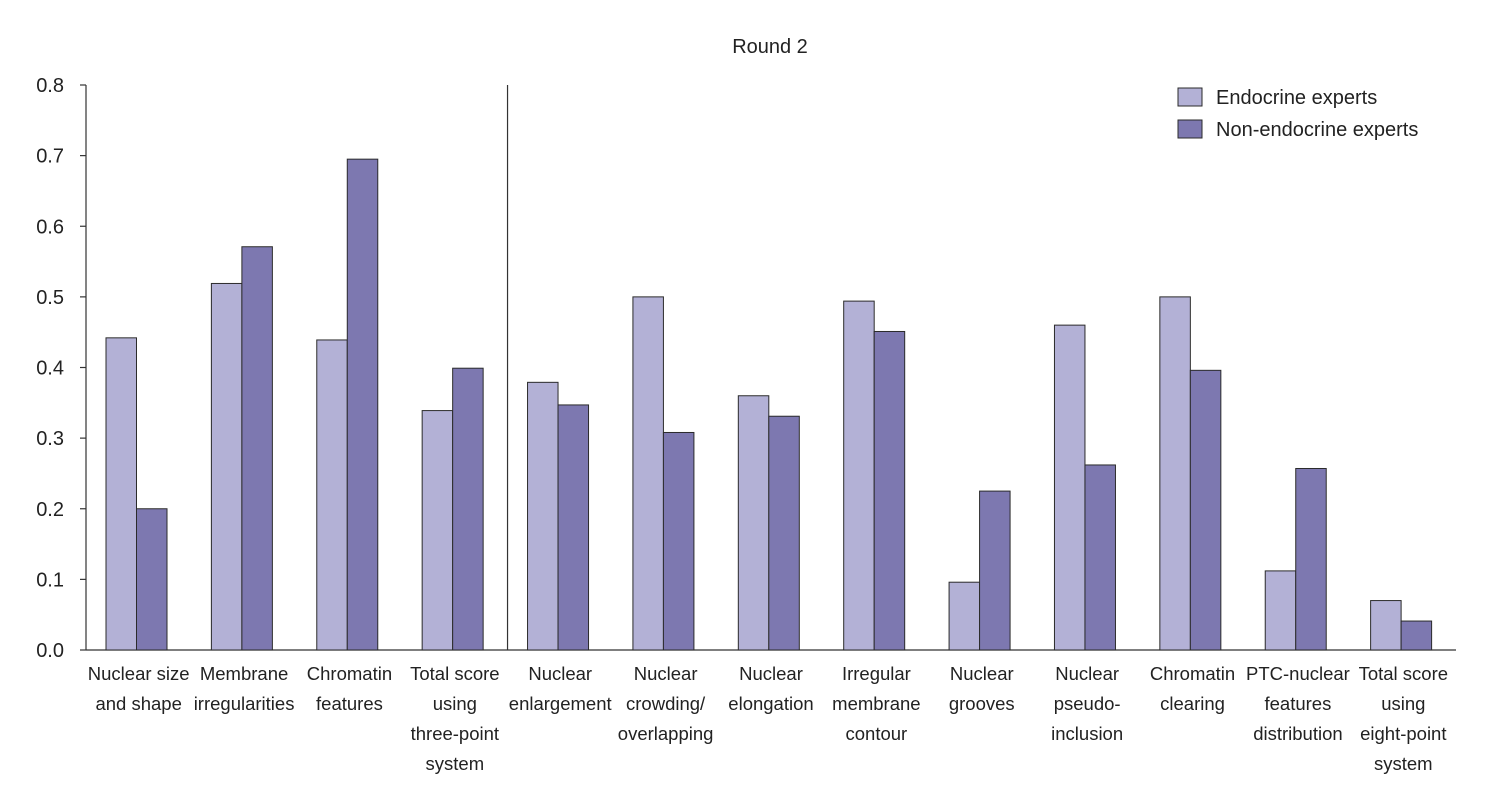  I want to click on x-tick-label-line: elongation, so click(770, 703).